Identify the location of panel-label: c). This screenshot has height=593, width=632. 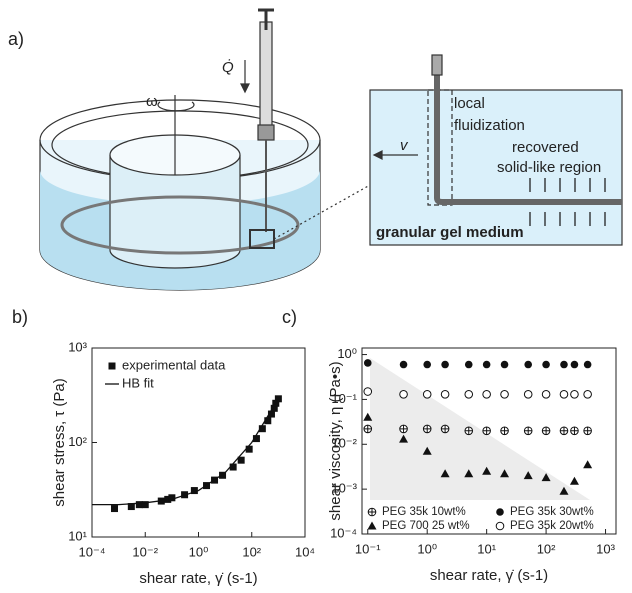
(289, 317).